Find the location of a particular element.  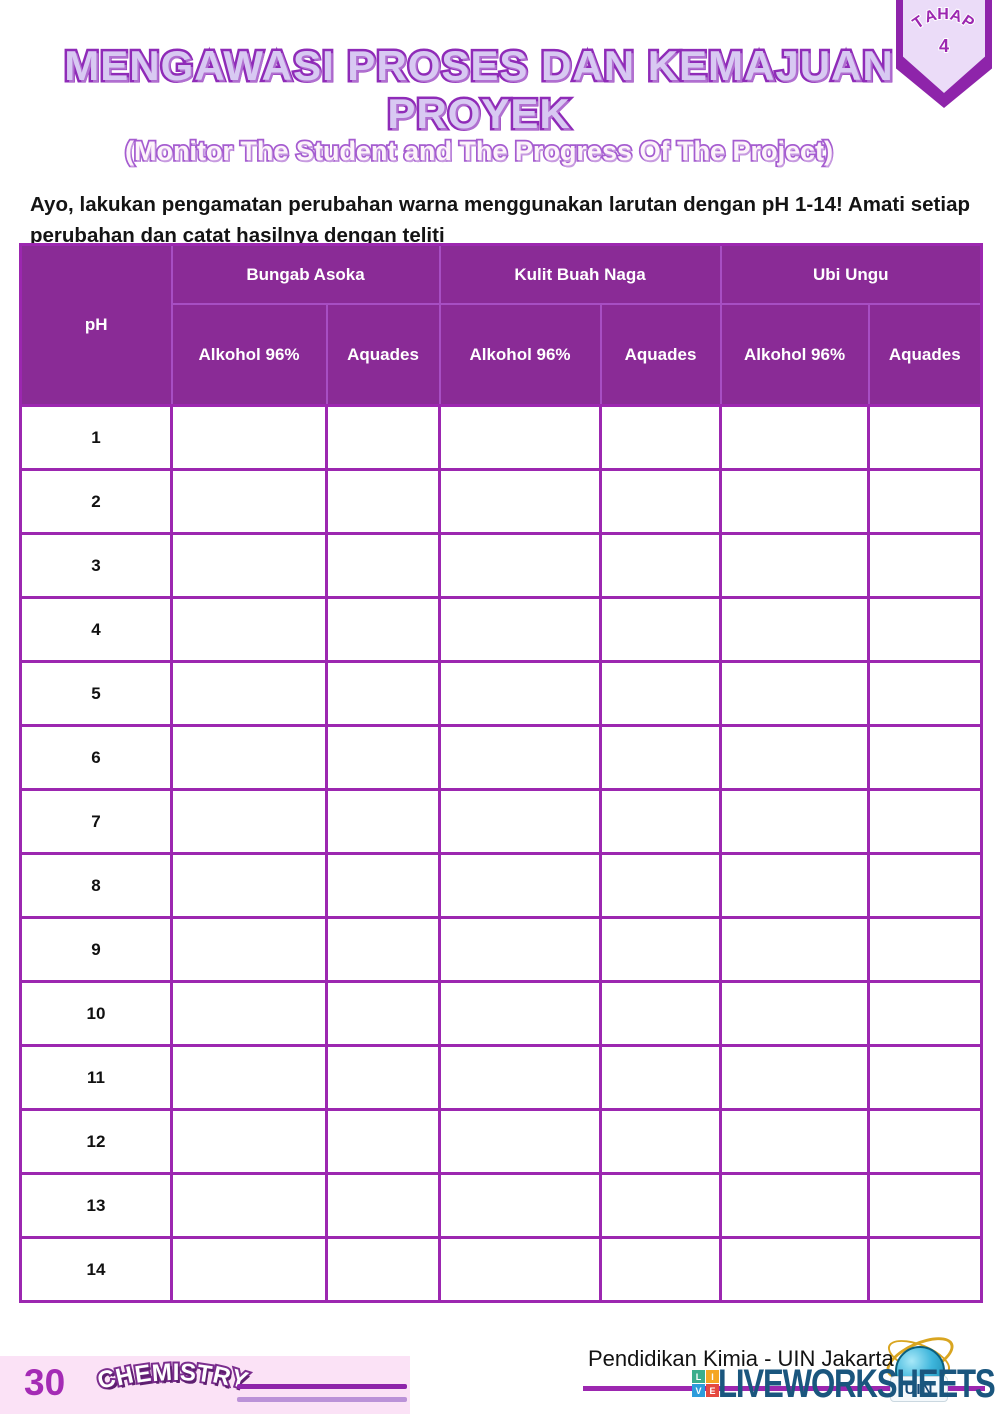

ph-value-cell: 14 is located at coordinates (96, 1269).